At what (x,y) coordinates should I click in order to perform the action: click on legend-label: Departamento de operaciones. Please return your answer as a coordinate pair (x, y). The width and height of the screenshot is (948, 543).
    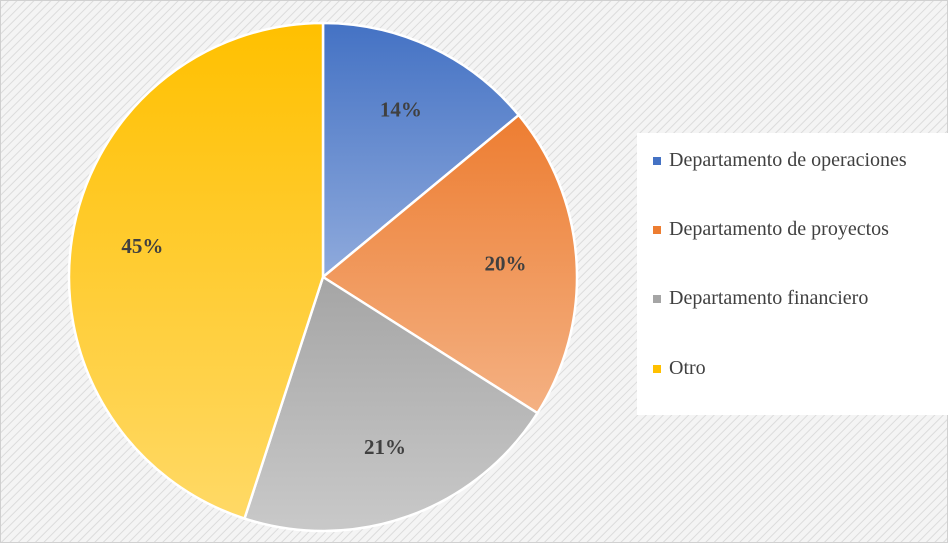
    Looking at the image, I should click on (788, 160).